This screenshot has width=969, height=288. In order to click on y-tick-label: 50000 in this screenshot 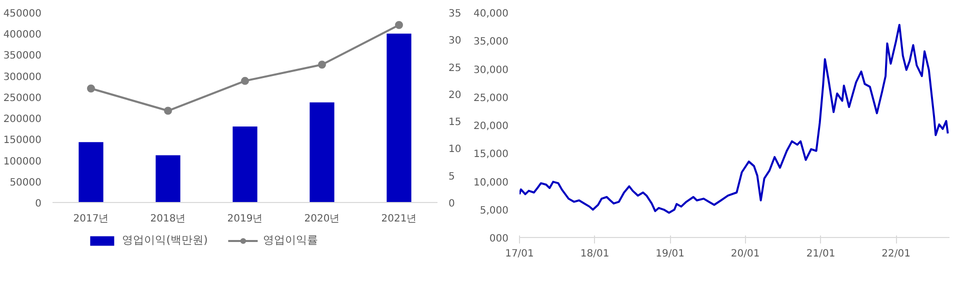, I will do `click(26, 182)`.